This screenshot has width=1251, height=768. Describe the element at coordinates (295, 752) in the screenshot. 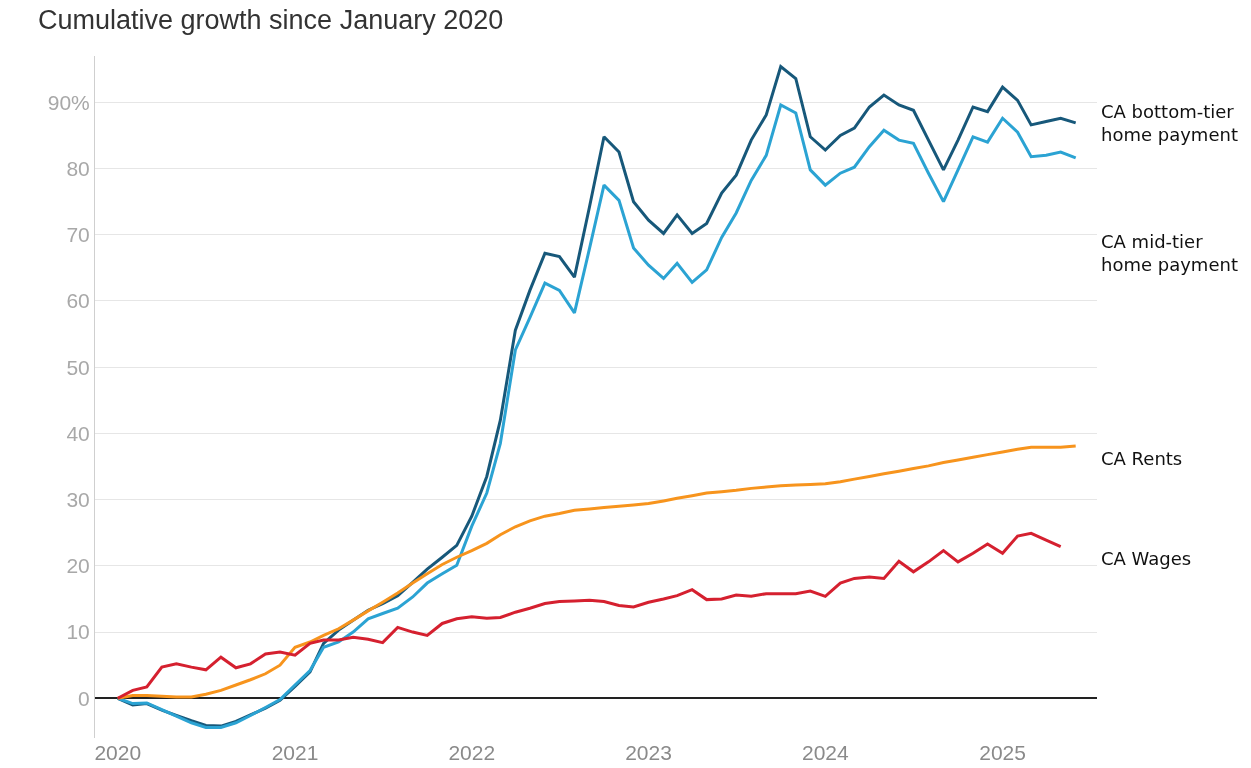

I see `x-tick-label: 2021` at that location.